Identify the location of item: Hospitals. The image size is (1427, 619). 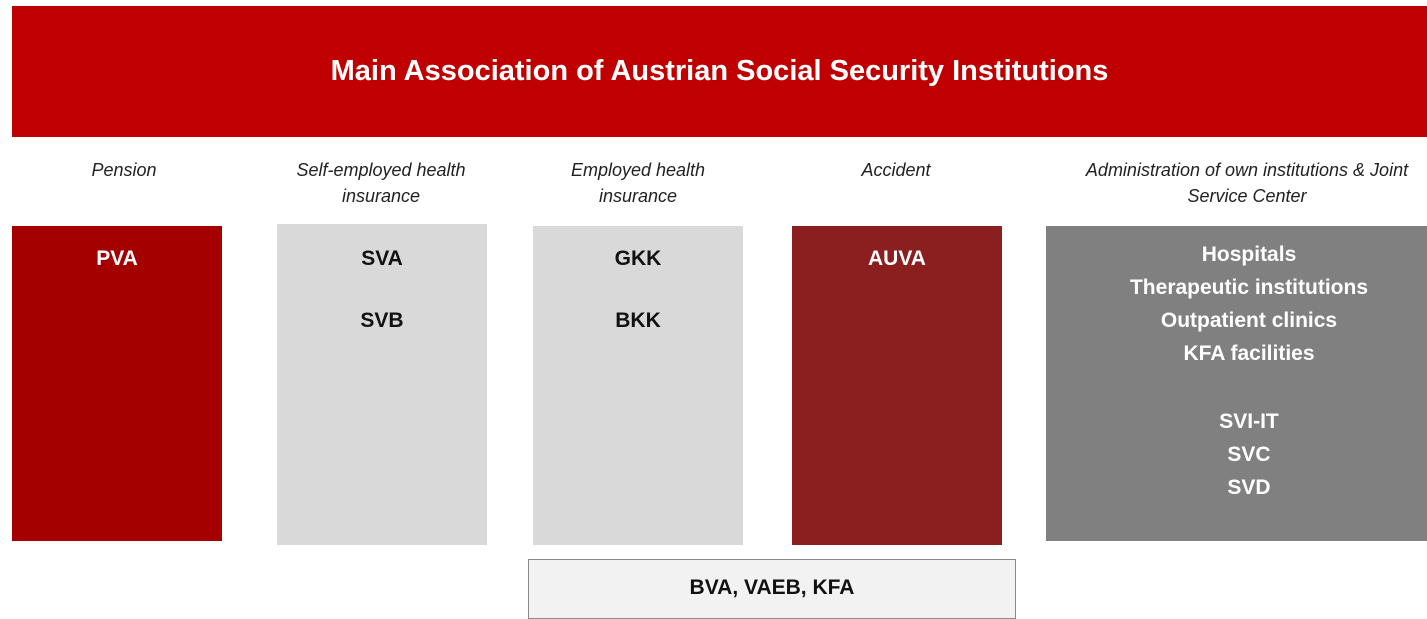
(1249, 254).